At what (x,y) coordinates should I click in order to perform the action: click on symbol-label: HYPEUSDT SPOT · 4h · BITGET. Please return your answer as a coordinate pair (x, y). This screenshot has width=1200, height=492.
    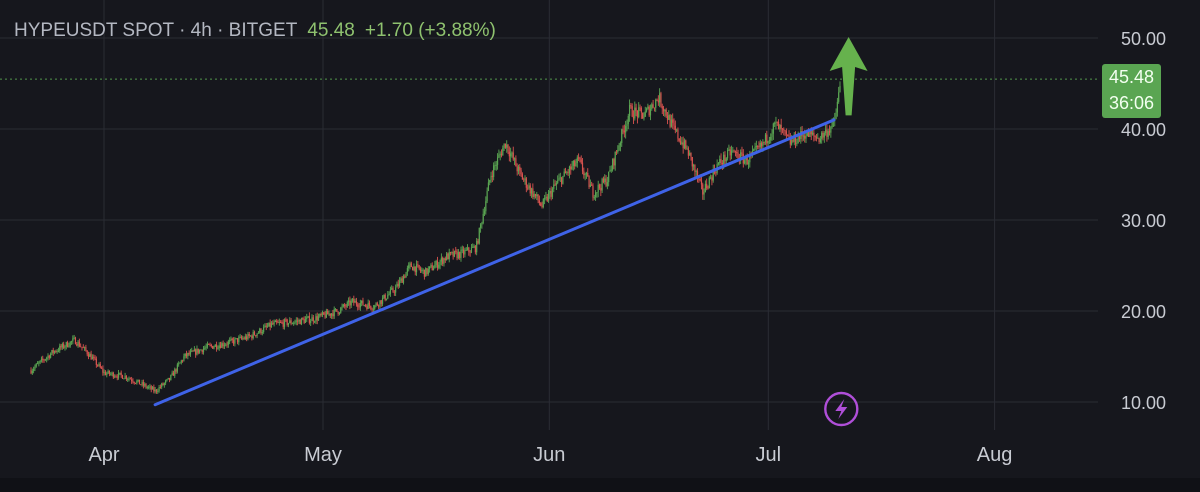
    Looking at the image, I should click on (156, 30).